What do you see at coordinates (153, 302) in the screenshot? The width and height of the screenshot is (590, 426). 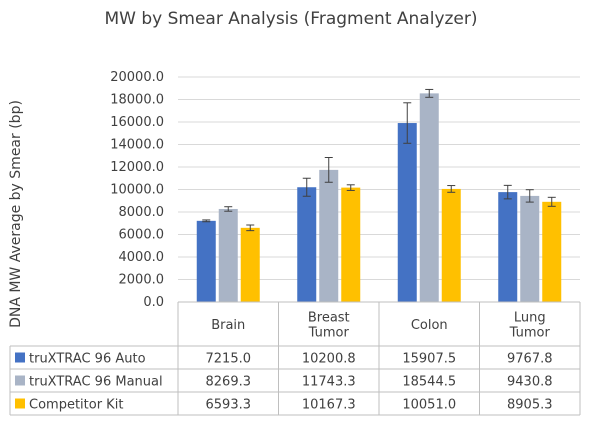 I see `y-tick-label: 0.0` at bounding box center [153, 302].